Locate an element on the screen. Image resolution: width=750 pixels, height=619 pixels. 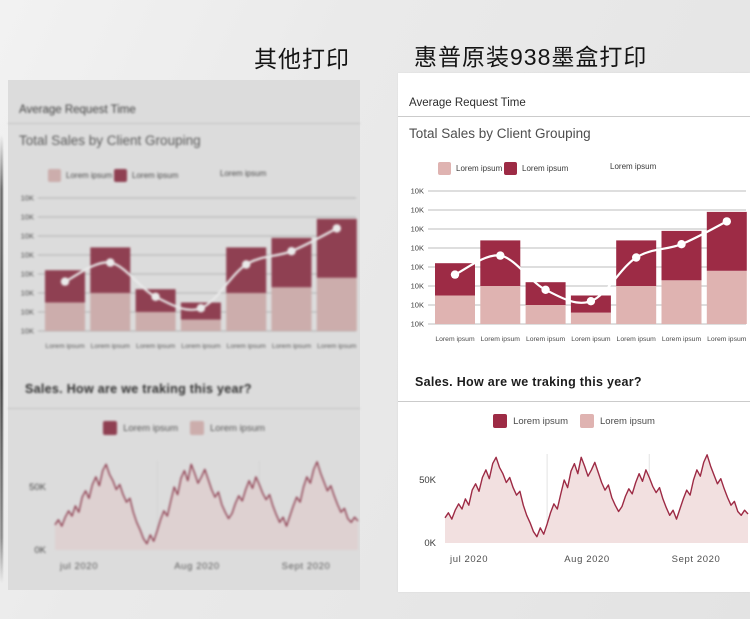
heading-other-print: 其他打印 is located at coordinates (302, 59).